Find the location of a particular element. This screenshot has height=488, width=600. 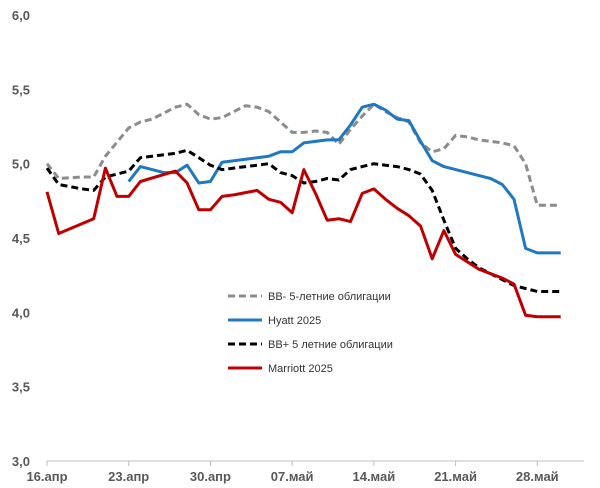

x-tick-label: 21.май is located at coordinates (455, 476).